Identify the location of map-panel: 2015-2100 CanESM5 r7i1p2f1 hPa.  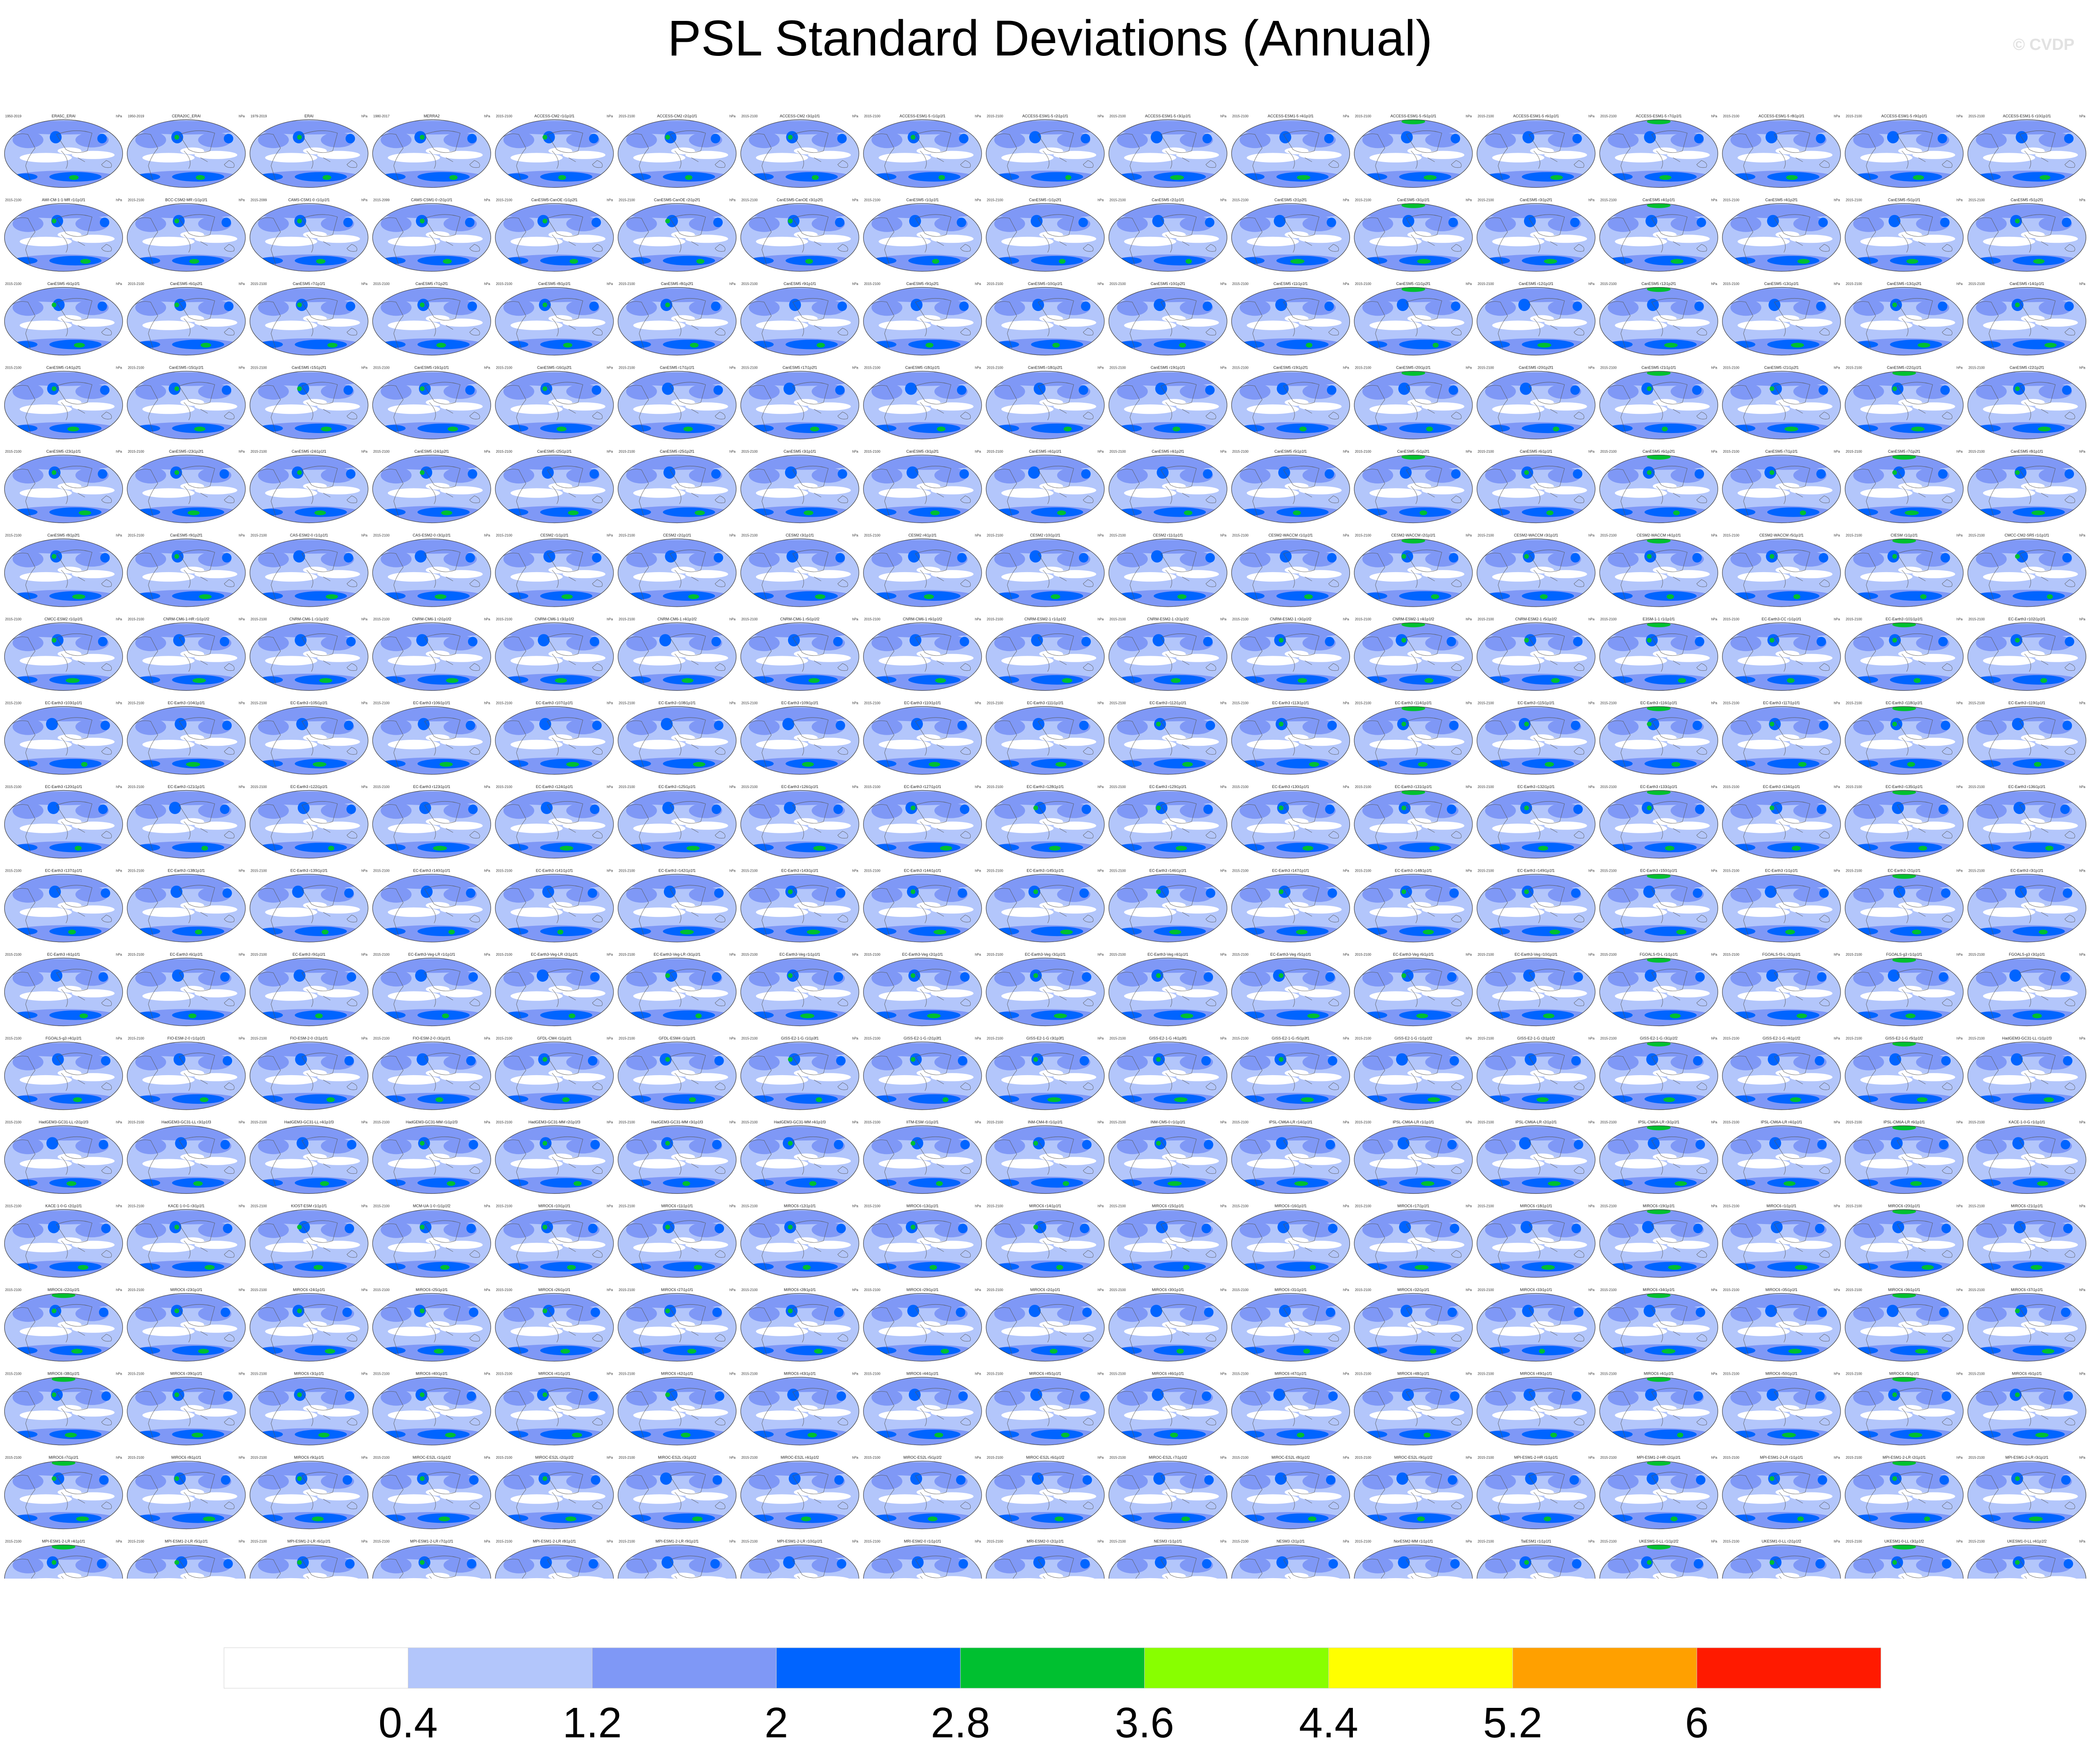
(1904, 487).